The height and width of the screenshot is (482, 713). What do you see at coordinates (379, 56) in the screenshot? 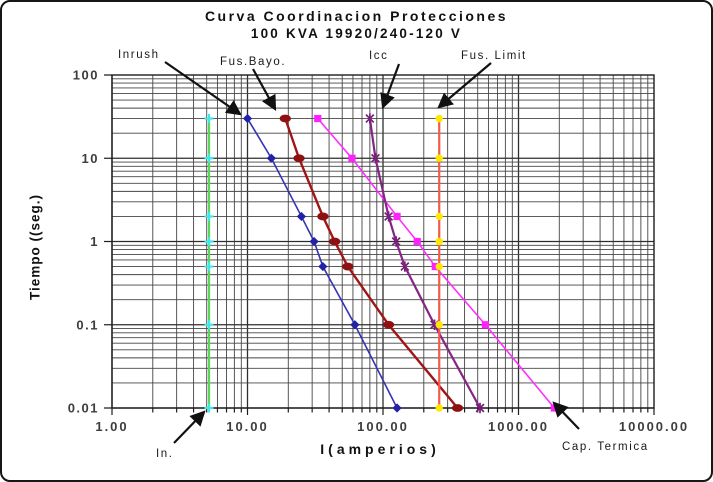
I see `annotation-label-icc: Icc` at bounding box center [379, 56].